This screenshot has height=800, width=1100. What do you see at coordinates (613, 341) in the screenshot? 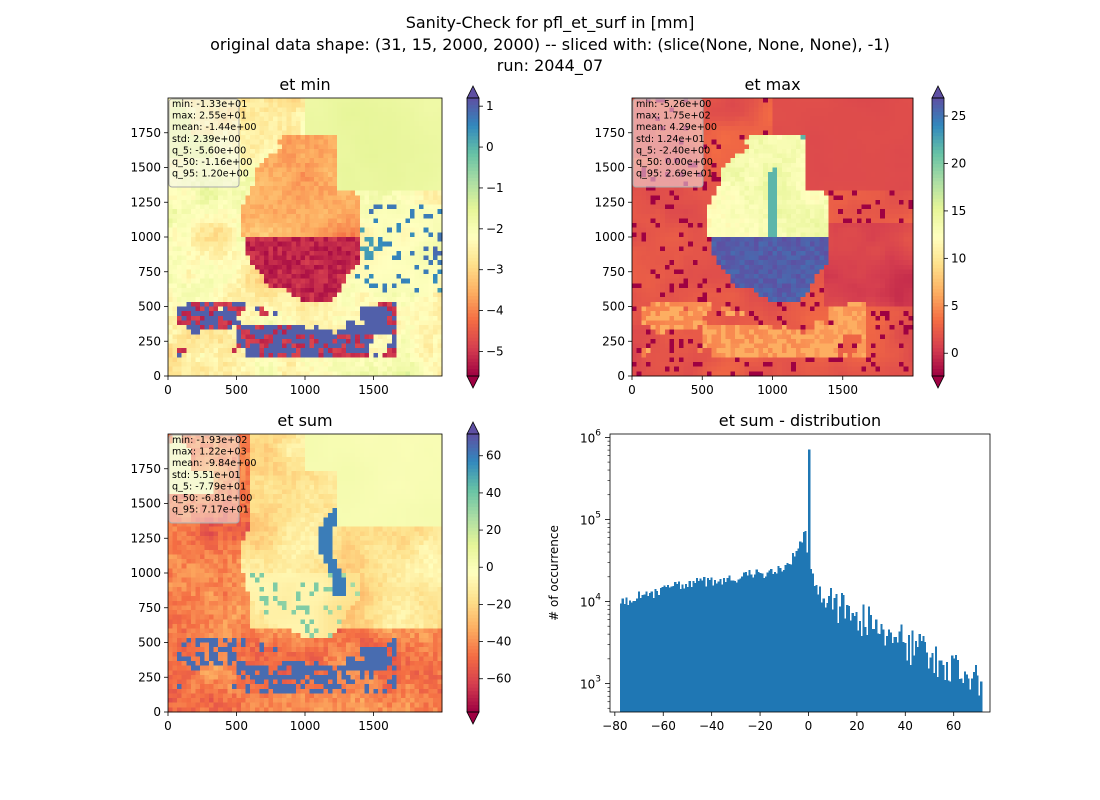
I see `y-tick-label: 250` at bounding box center [613, 341].